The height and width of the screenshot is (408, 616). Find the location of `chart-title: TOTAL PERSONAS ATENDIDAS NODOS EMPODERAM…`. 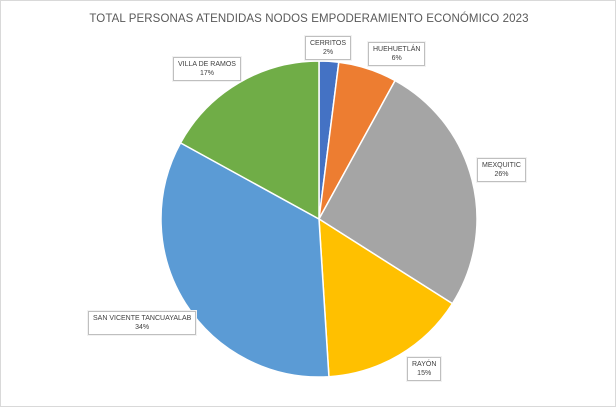

chart-title: TOTAL PERSONAS ATENDIDAS NODOS EMPODERAM… is located at coordinates (309, 19).